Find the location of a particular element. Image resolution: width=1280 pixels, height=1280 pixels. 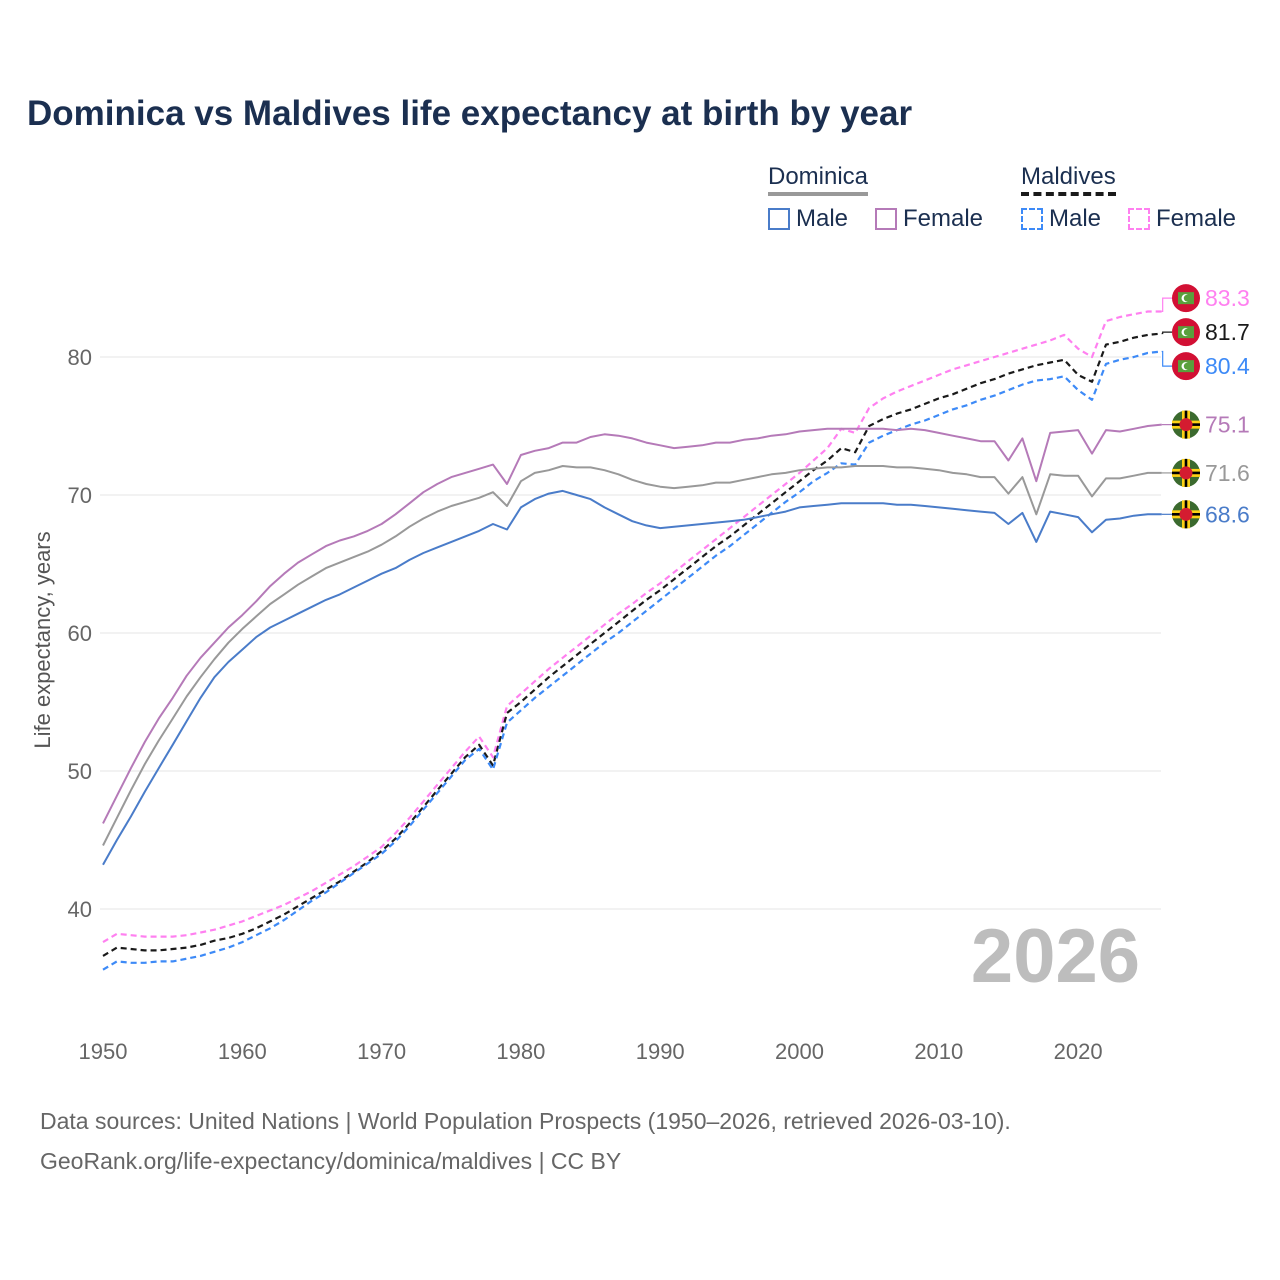

y-axis-ticks: 40 50 60 70 80 is located at coordinates (80, 633).